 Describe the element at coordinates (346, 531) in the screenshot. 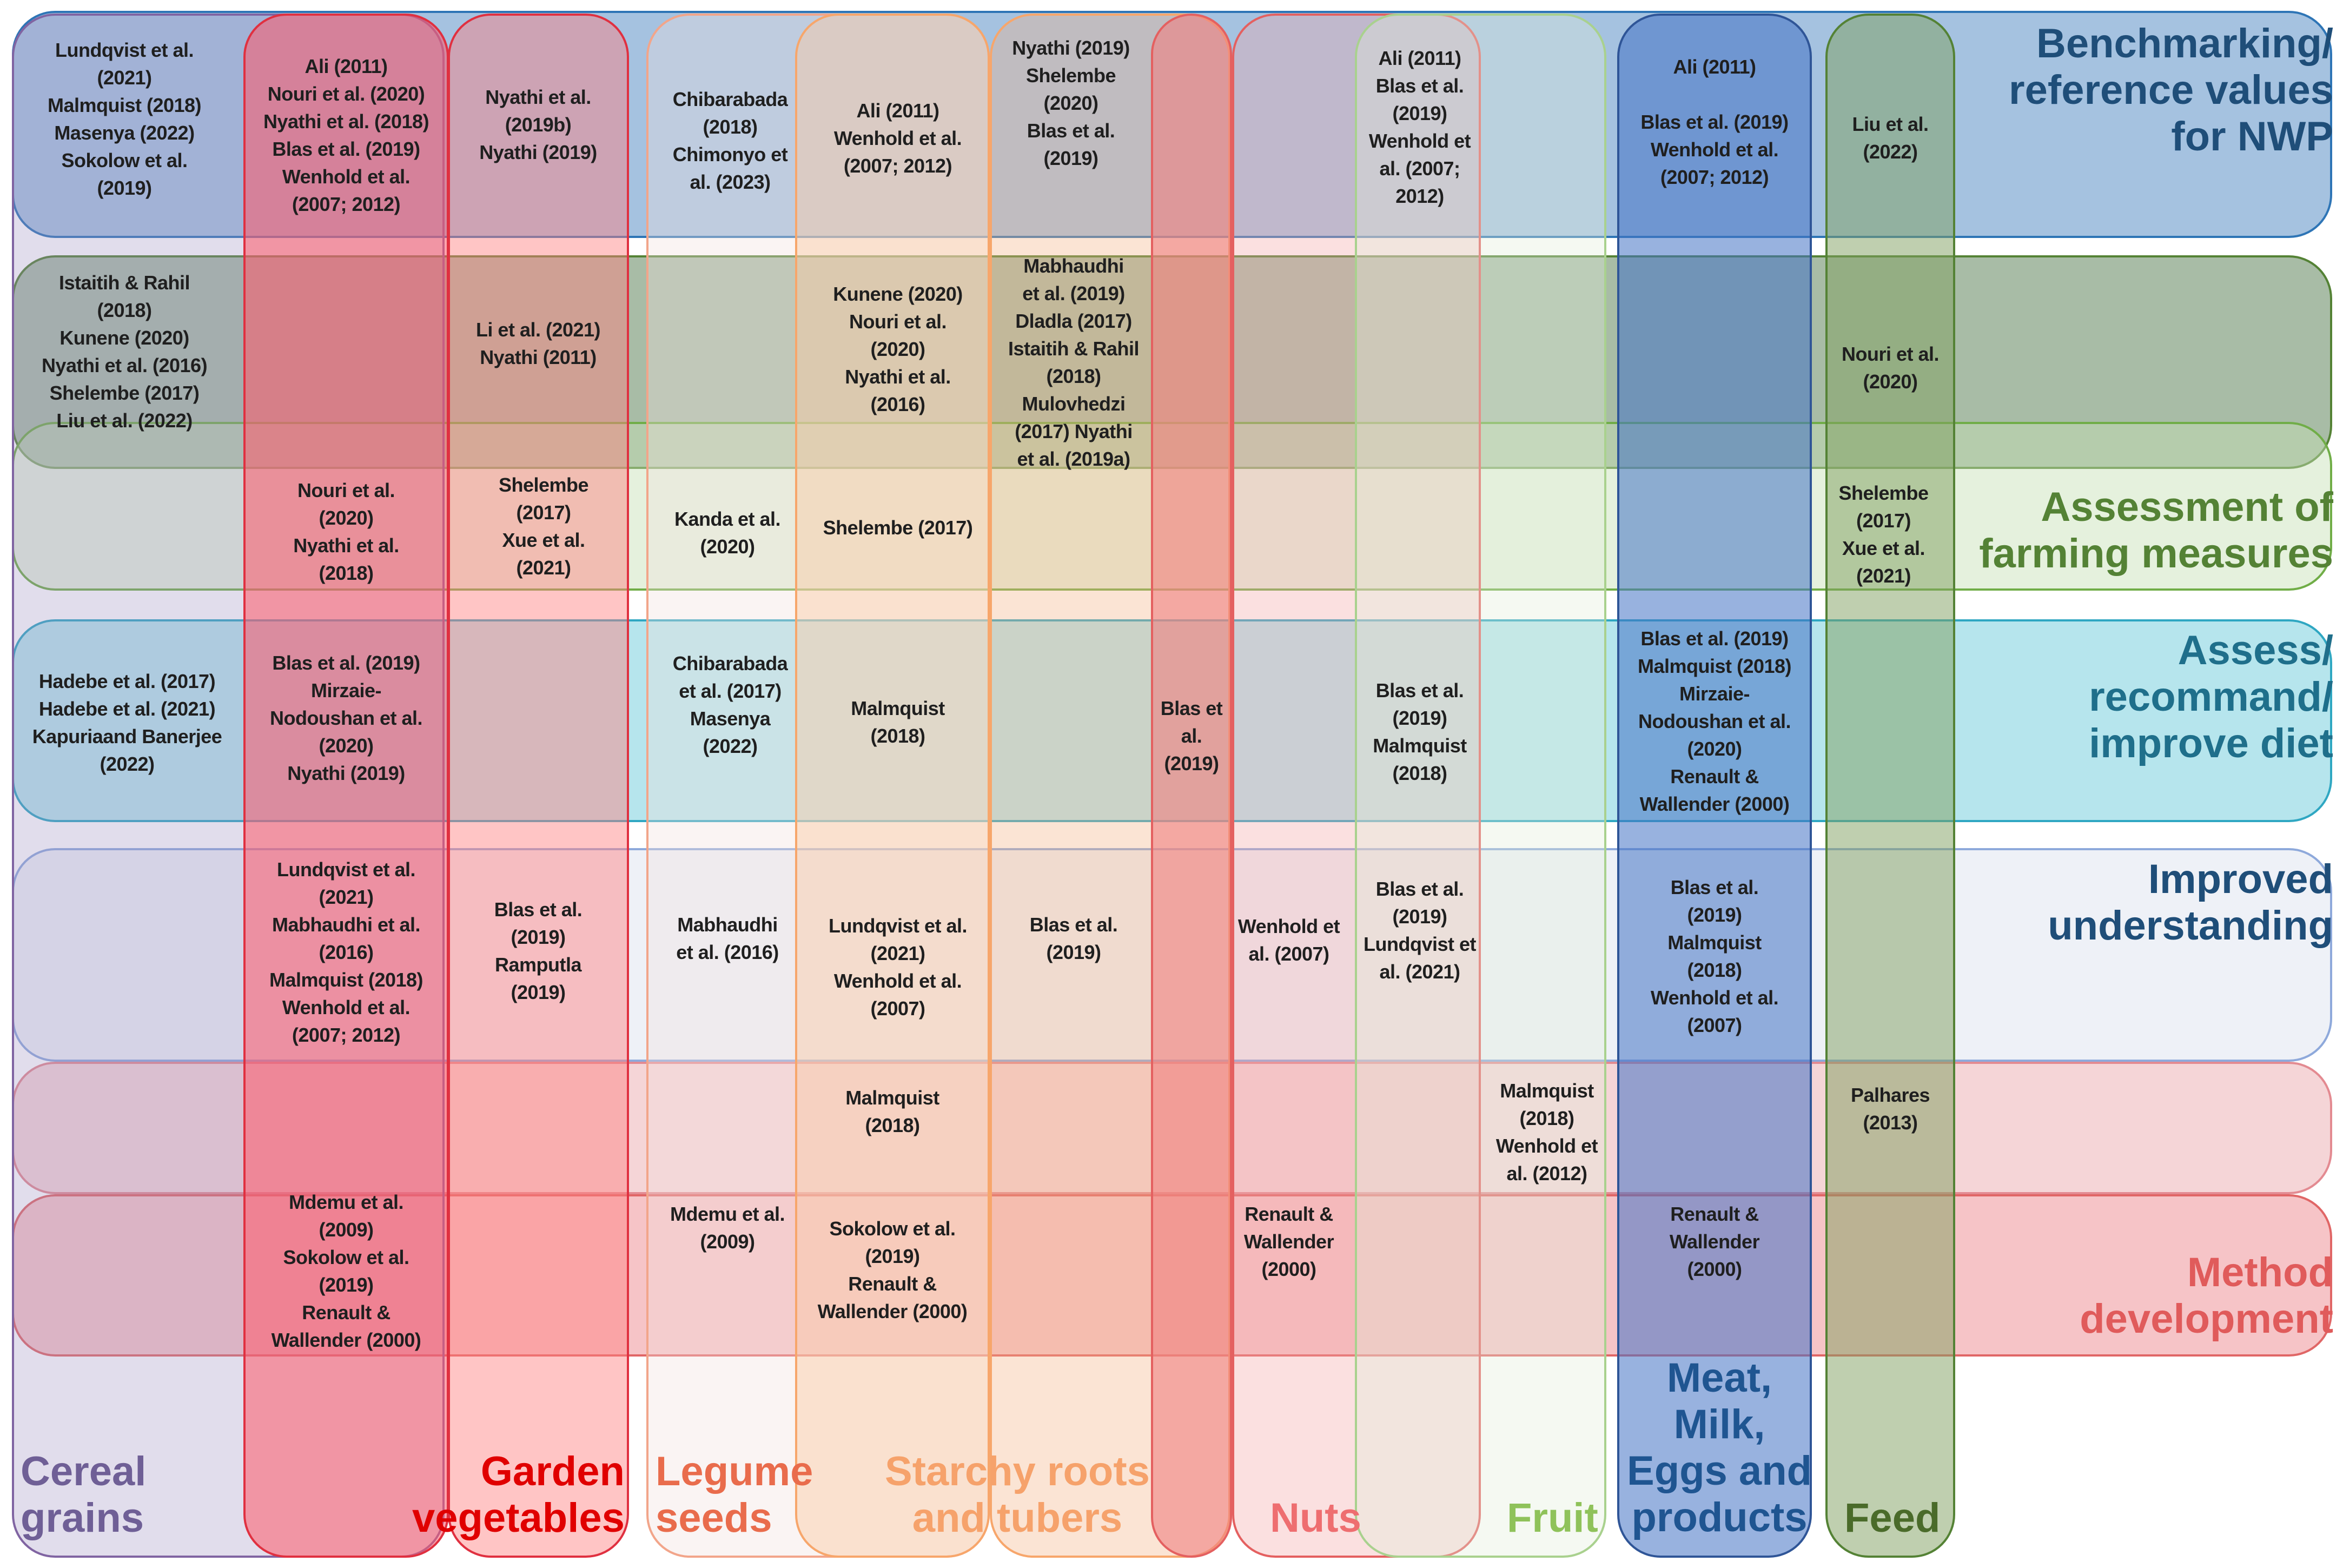

I see `cell-assessment-garden: Nouri et al. (2020) Nyathi et al. (2018)` at that location.